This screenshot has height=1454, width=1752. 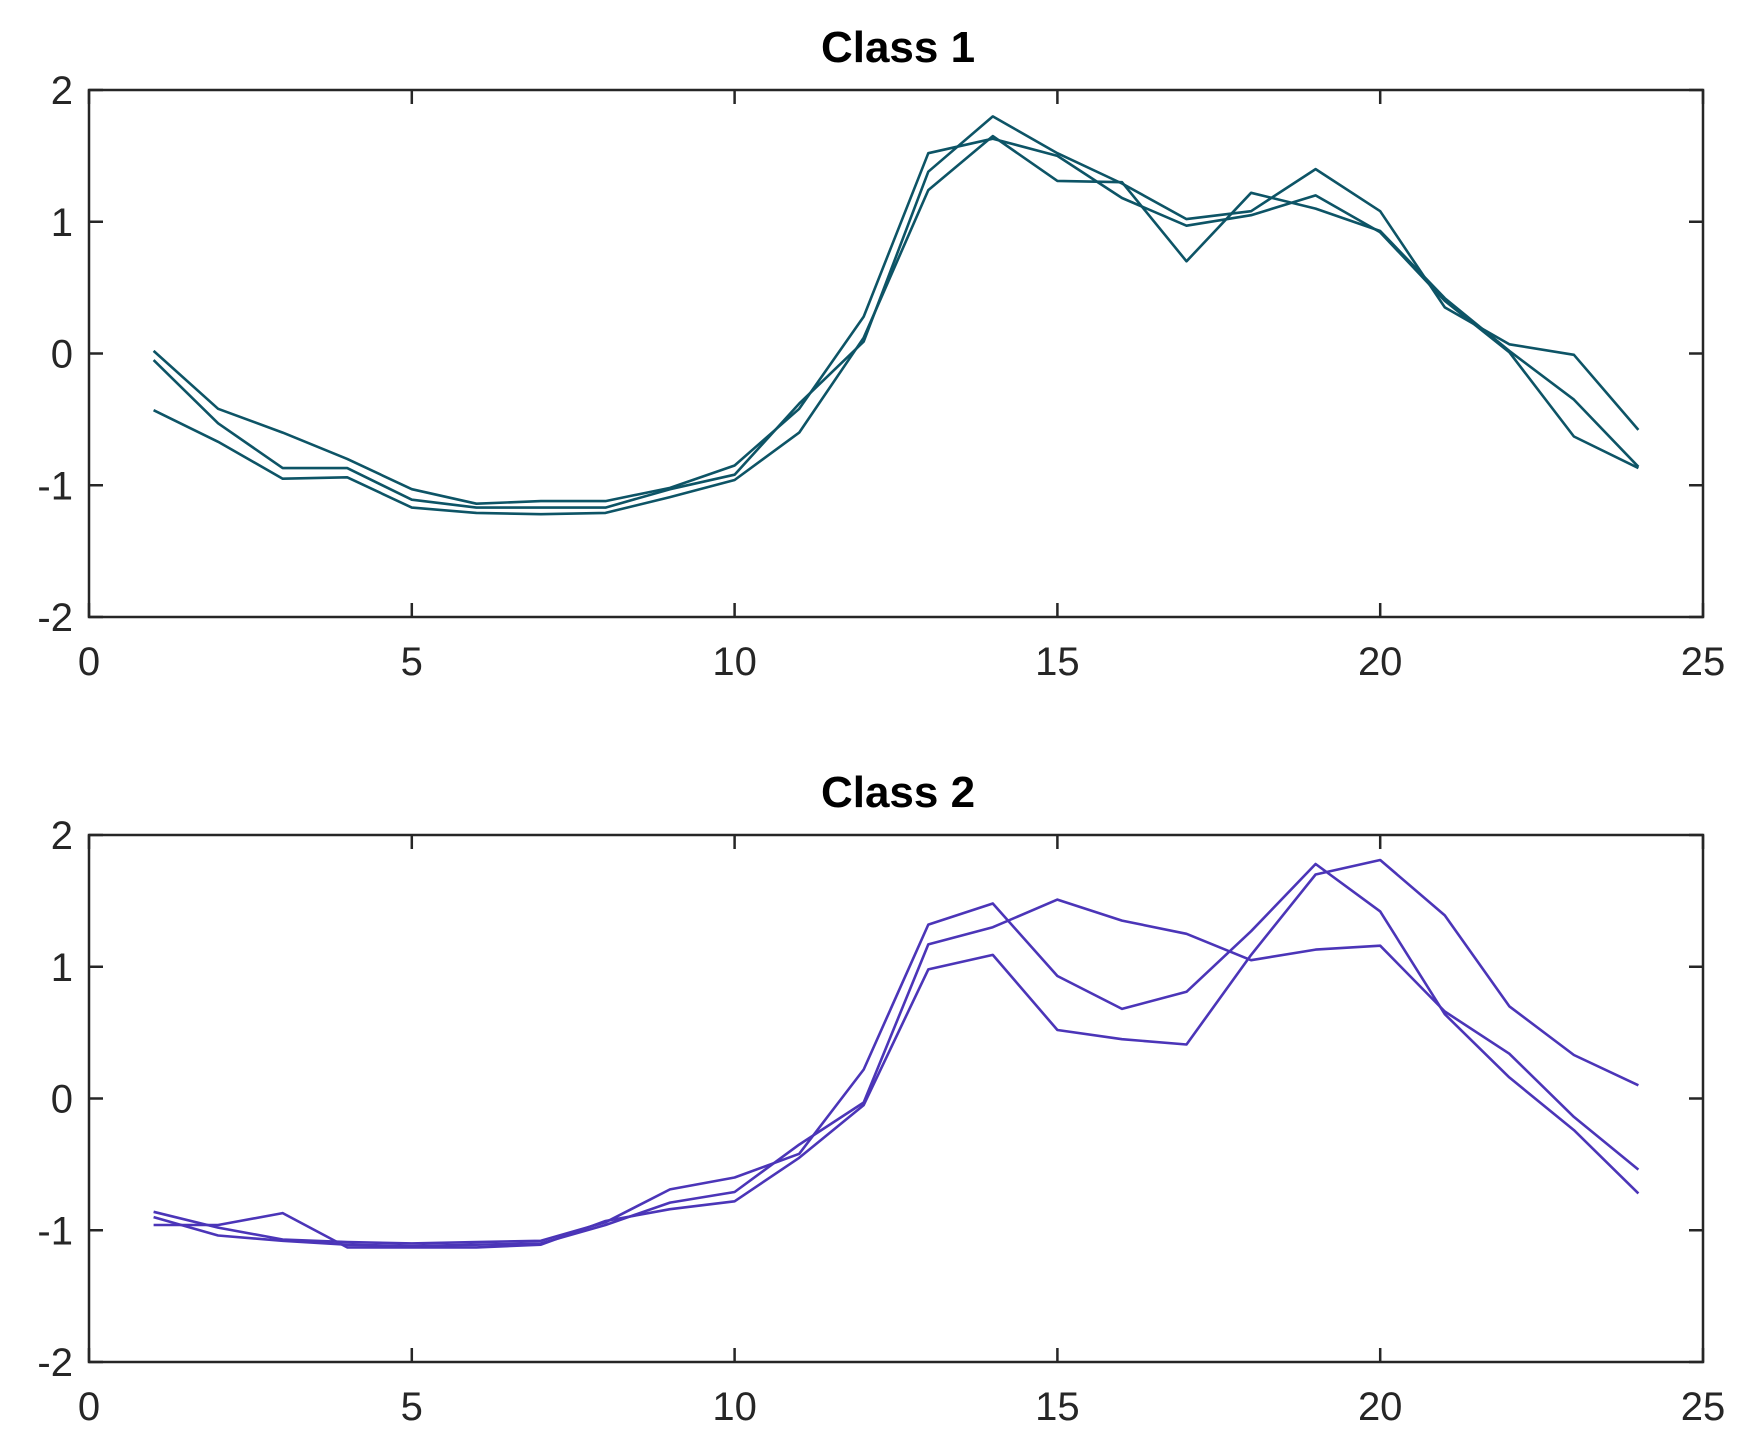 What do you see at coordinates (898, 47) in the screenshot?
I see `chart-title: Class 1` at bounding box center [898, 47].